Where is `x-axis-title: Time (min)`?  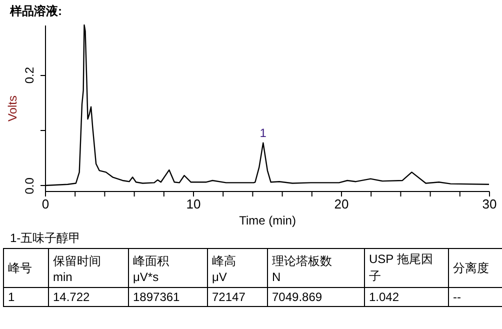 x-axis-title: Time (min) is located at coordinates (267, 221).